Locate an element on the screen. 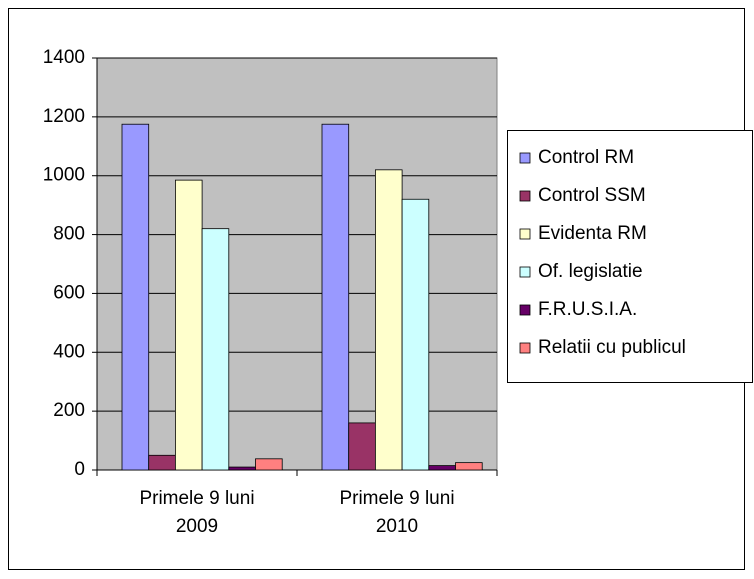 The height and width of the screenshot is (579, 754). y-tick-label: 1200 is located at coordinates (64, 116).